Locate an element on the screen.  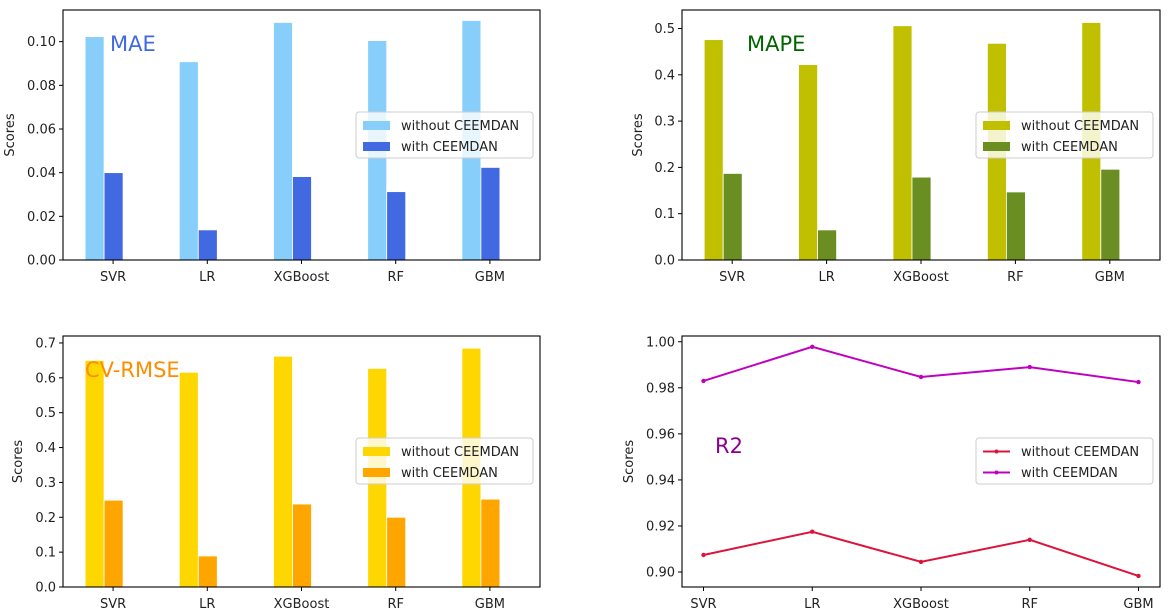
mae-metric-annotation: MAE is located at coordinates (133, 44).